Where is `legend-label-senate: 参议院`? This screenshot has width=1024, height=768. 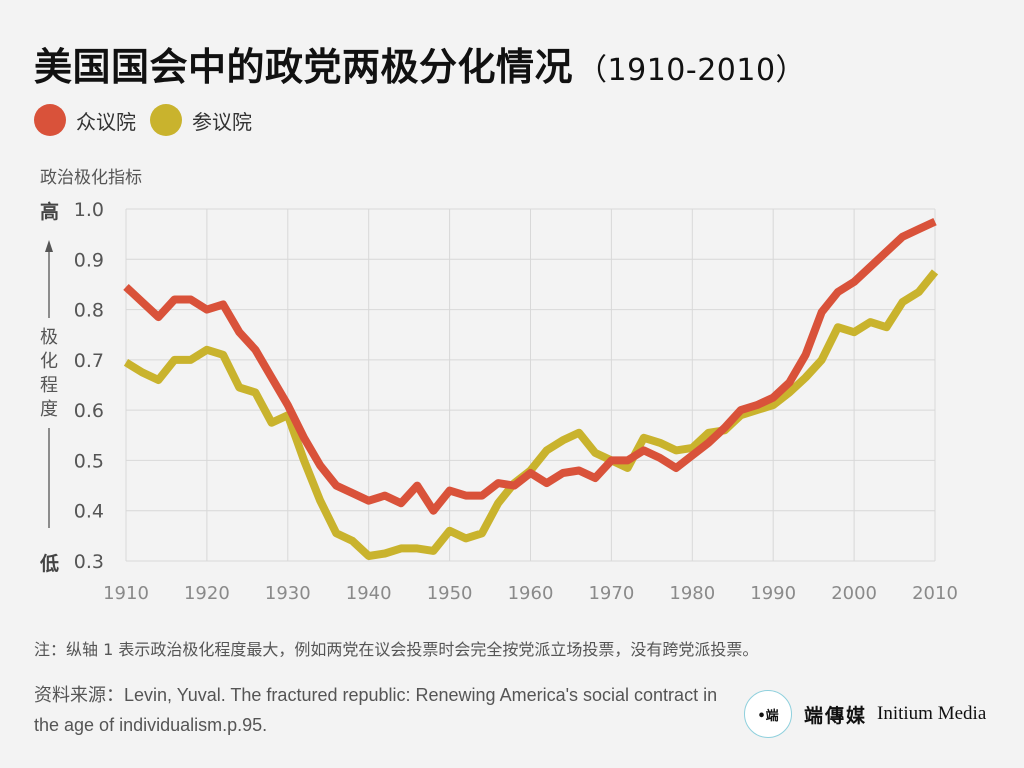
legend-label-senate: 参议院 is located at coordinates (222, 121).